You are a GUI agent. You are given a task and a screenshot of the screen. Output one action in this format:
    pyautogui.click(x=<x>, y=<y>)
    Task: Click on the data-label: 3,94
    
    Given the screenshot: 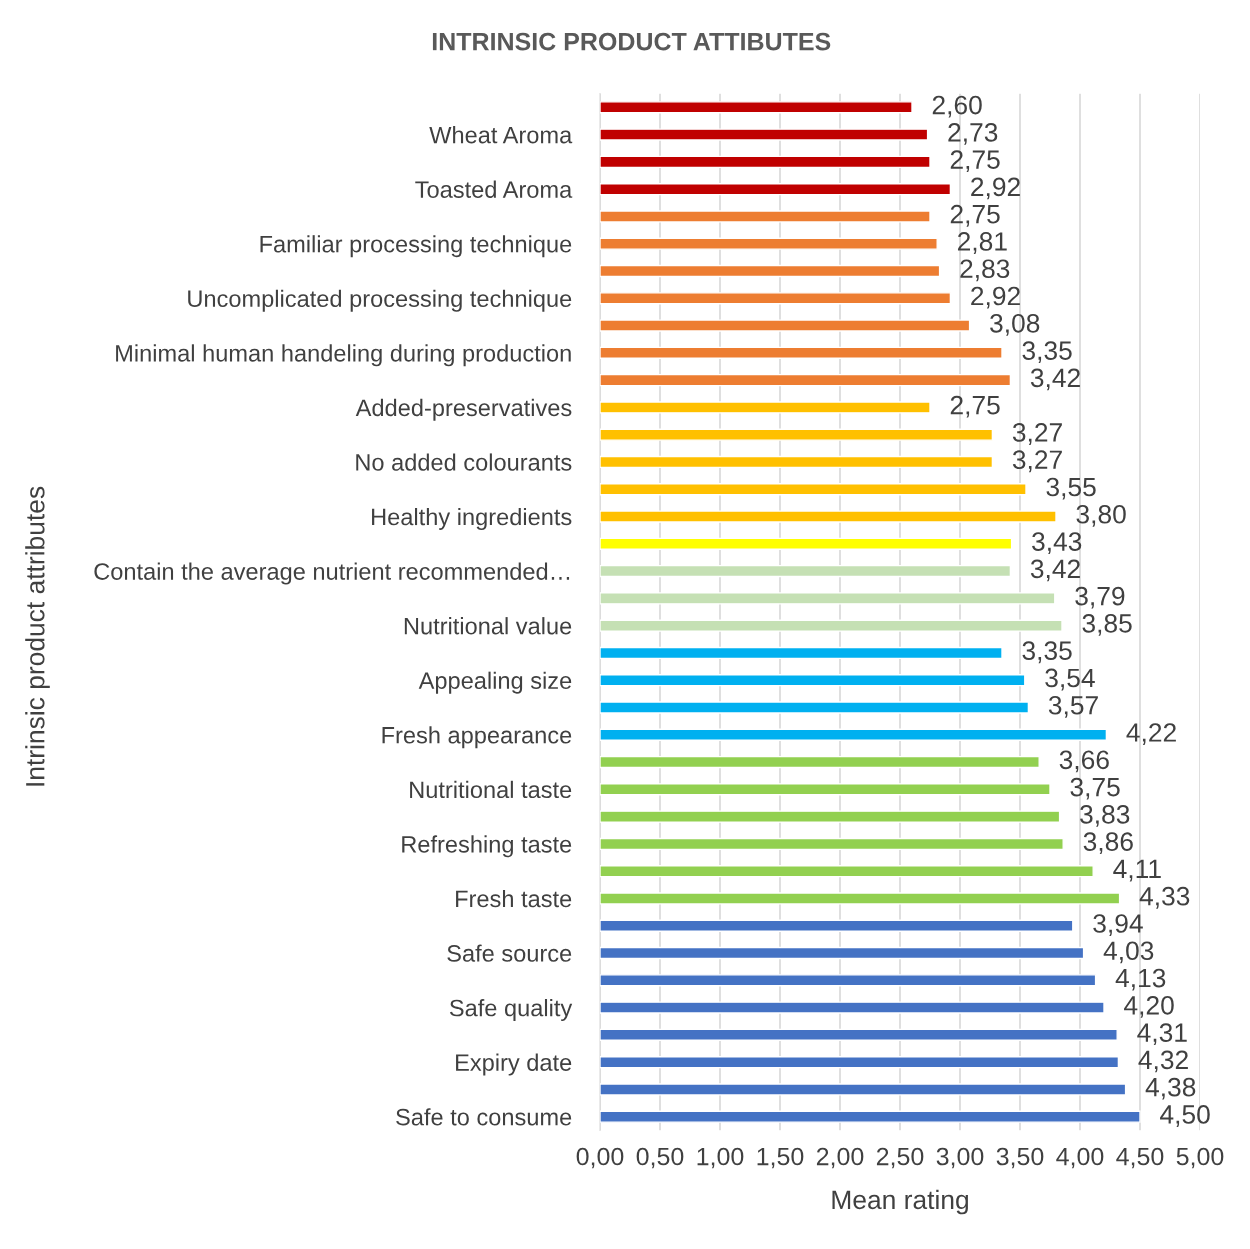 What is the action you would take?
    pyautogui.click(x=1118, y=925)
    